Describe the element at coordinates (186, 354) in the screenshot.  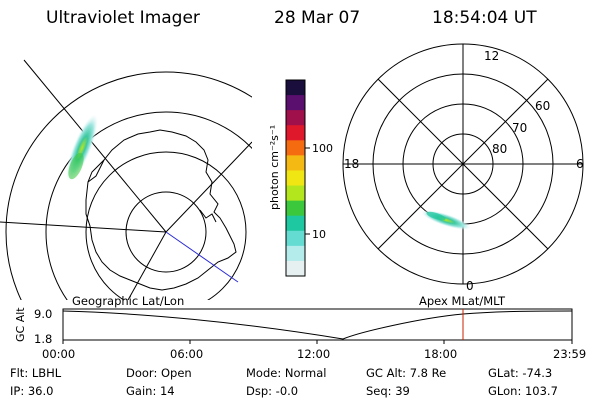
I see `time-label-0600: 06:00` at that location.